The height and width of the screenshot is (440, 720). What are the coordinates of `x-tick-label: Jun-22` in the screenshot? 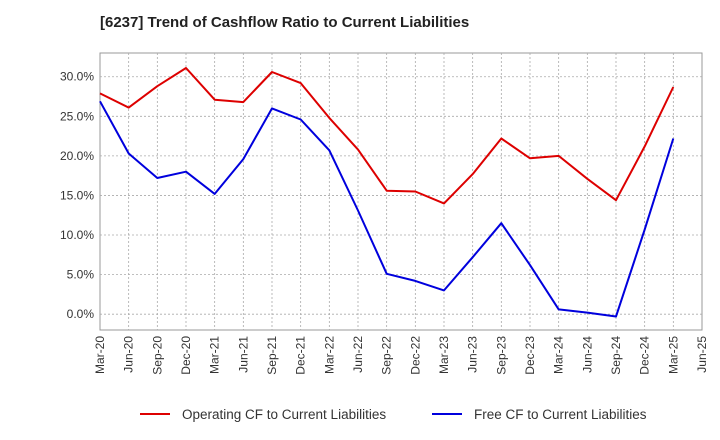 It's located at (358, 354).